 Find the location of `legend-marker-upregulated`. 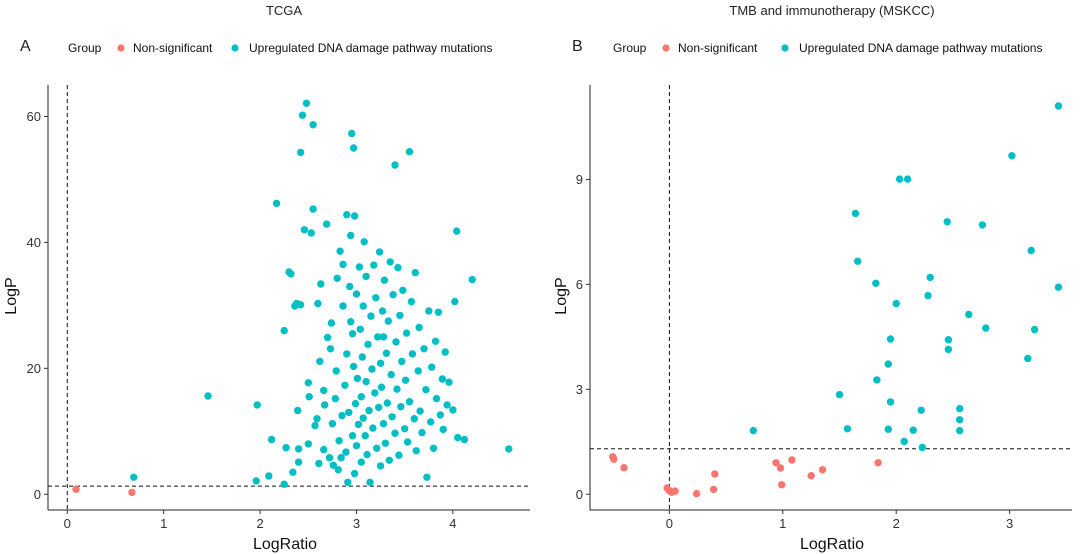

legend-marker-upregulated is located at coordinates (785, 48).